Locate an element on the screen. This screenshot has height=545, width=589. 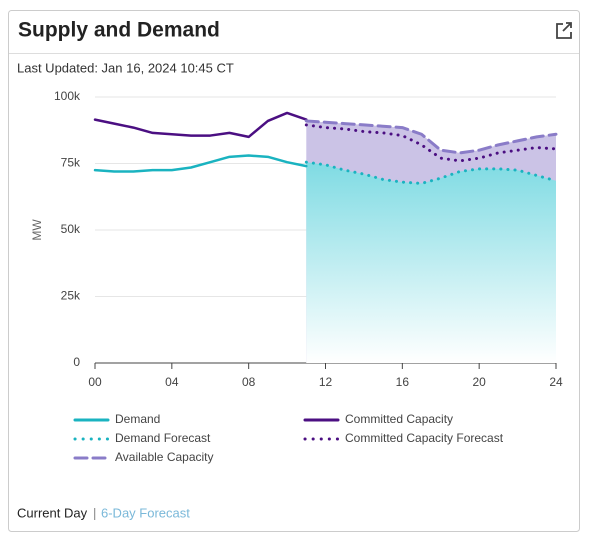
y-tick-label: 25k is located at coordinates (71, 296).